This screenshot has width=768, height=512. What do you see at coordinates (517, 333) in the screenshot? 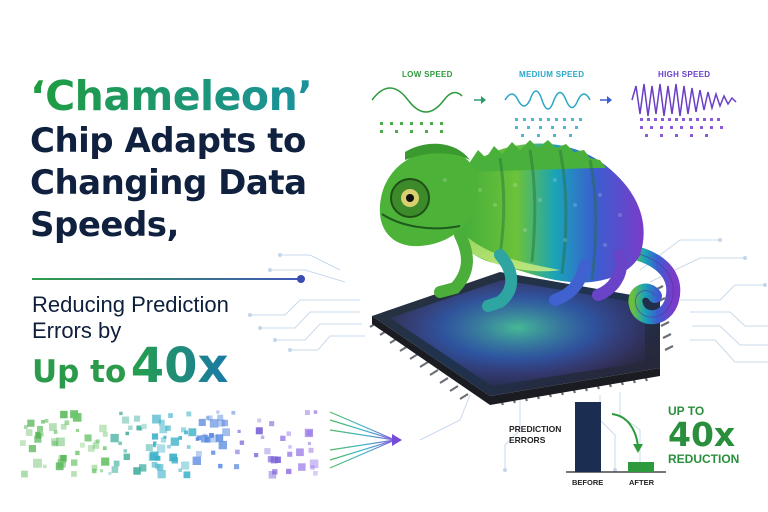
I see `chip-glow` at bounding box center [517, 333].